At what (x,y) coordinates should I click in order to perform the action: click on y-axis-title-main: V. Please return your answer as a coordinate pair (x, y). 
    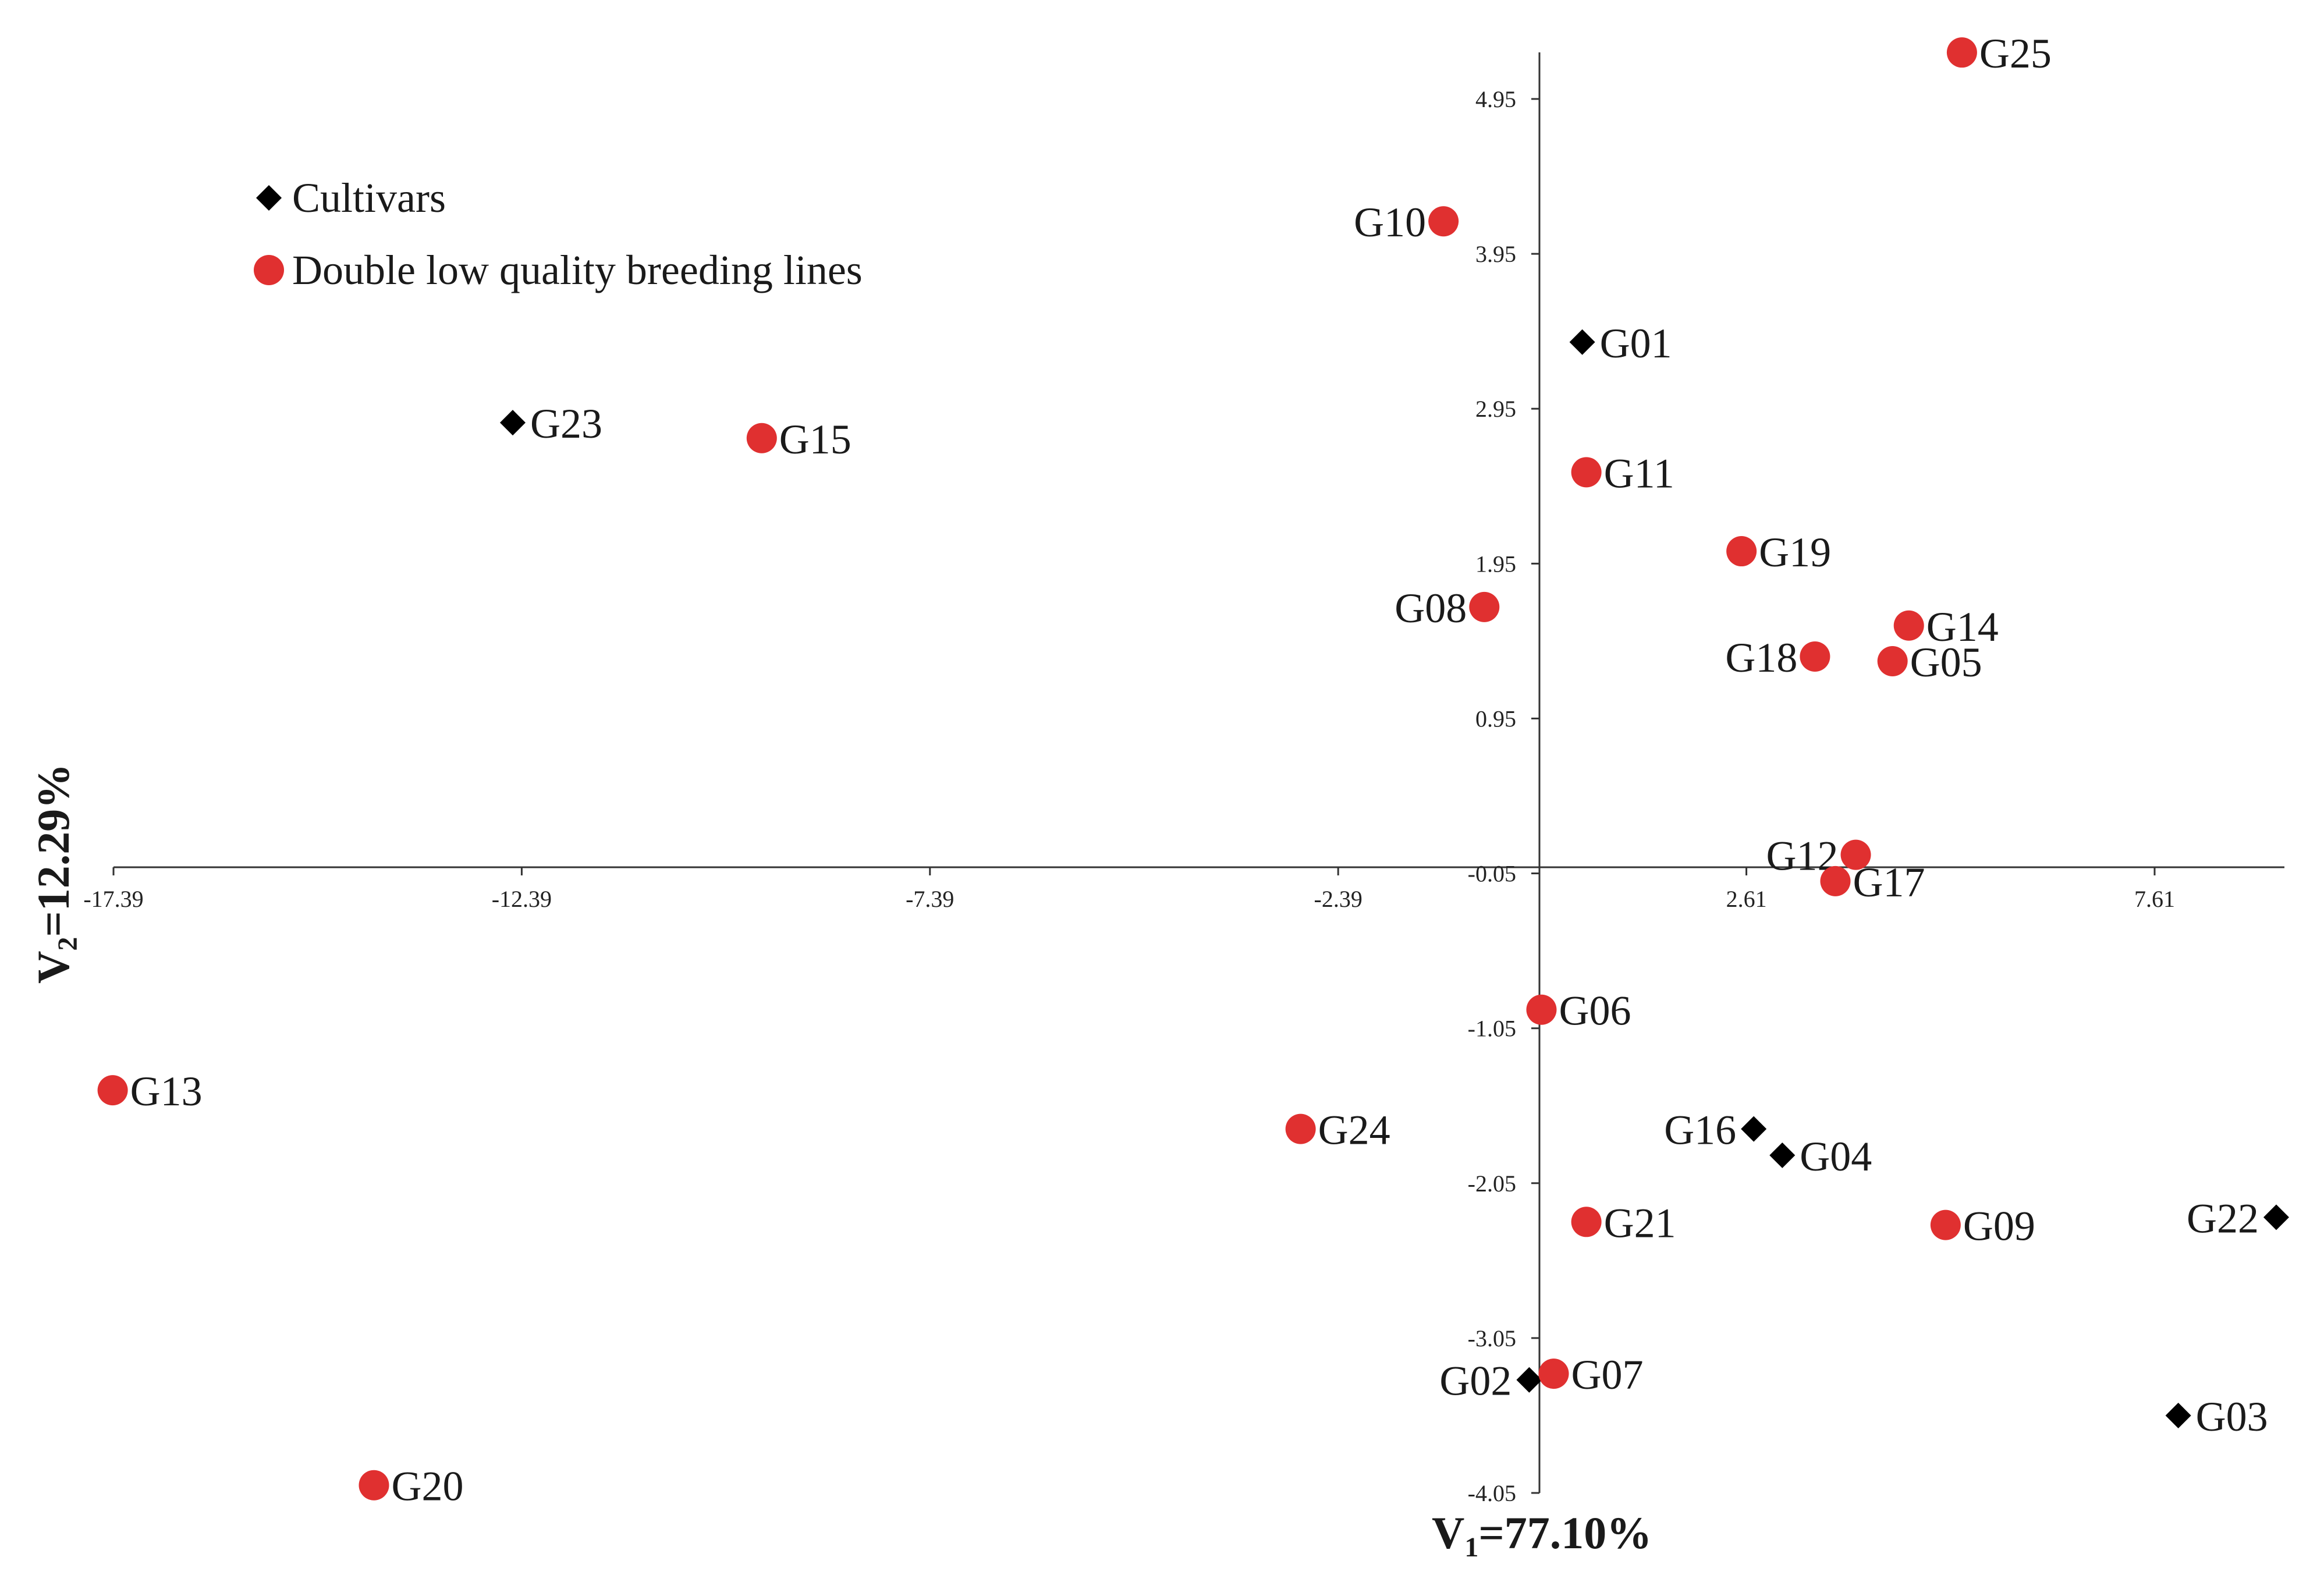
    Looking at the image, I should click on (53, 967).